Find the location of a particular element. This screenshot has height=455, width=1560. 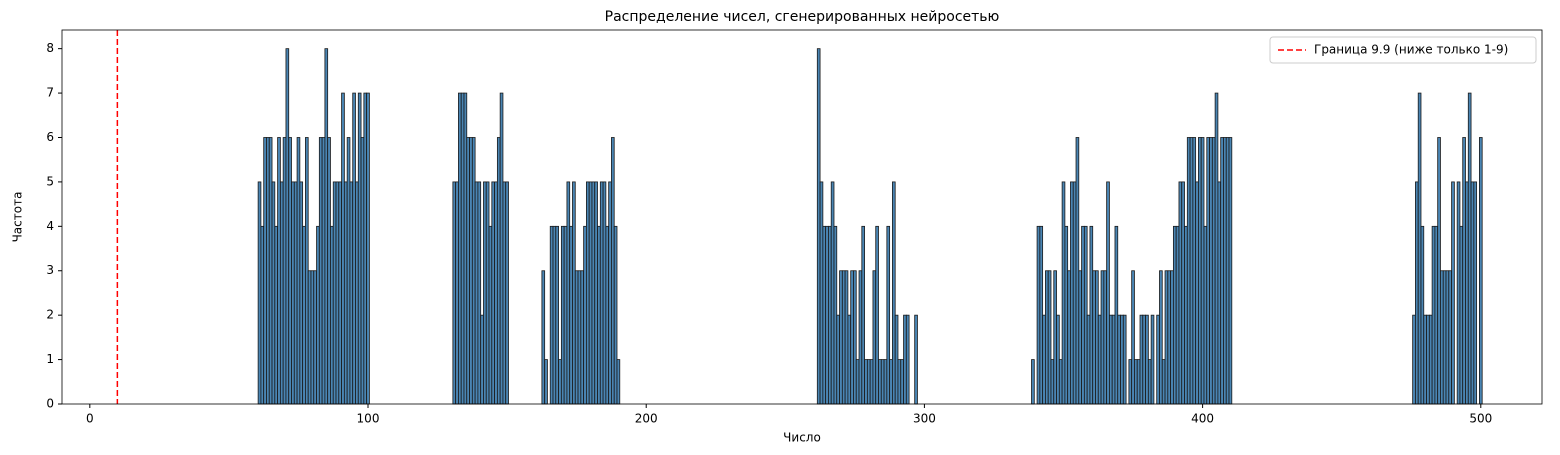

x-tick-label: 400 is located at coordinates (1202, 419).